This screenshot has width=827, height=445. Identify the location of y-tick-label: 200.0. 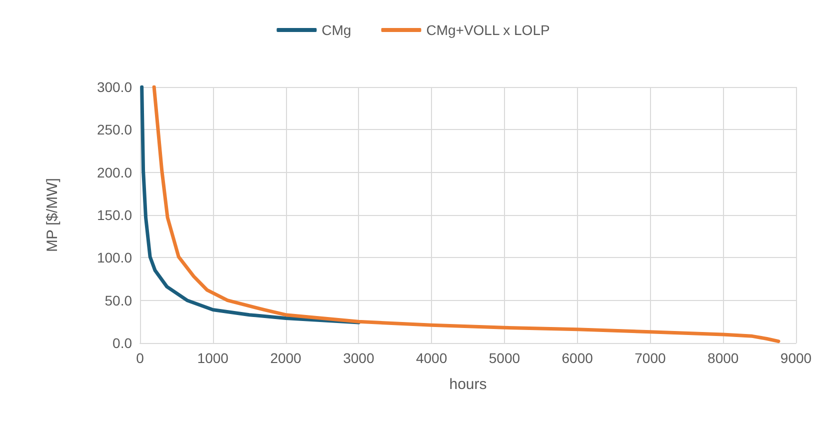
(114, 172).